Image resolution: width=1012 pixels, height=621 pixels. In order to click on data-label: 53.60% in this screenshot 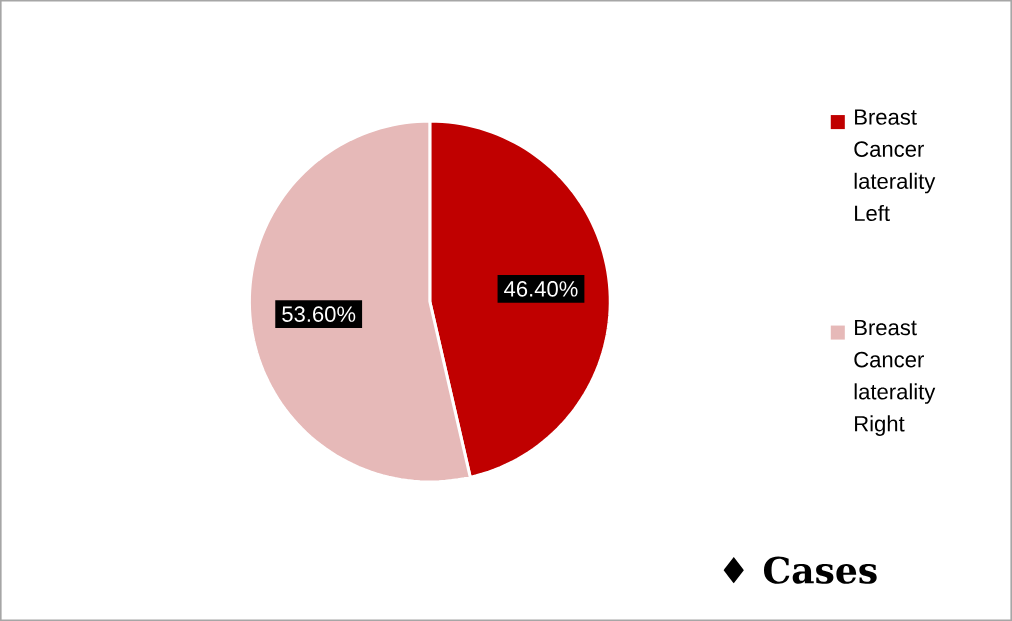, I will do `click(319, 314)`.